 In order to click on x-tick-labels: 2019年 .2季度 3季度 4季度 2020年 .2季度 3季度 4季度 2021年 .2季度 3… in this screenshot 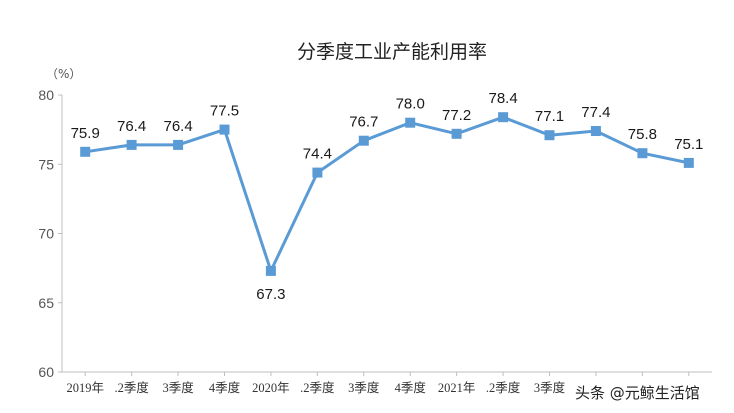, I will do `click(378, 383)`.